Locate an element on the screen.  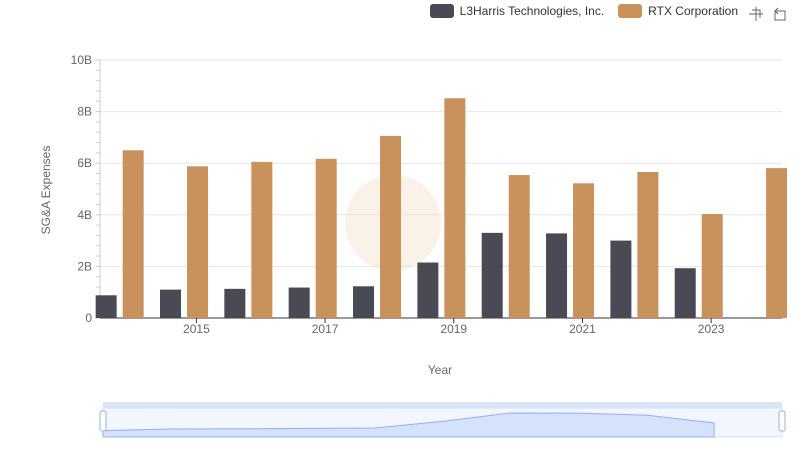
bar-l3harris-2019 is located at coordinates (428, 290).